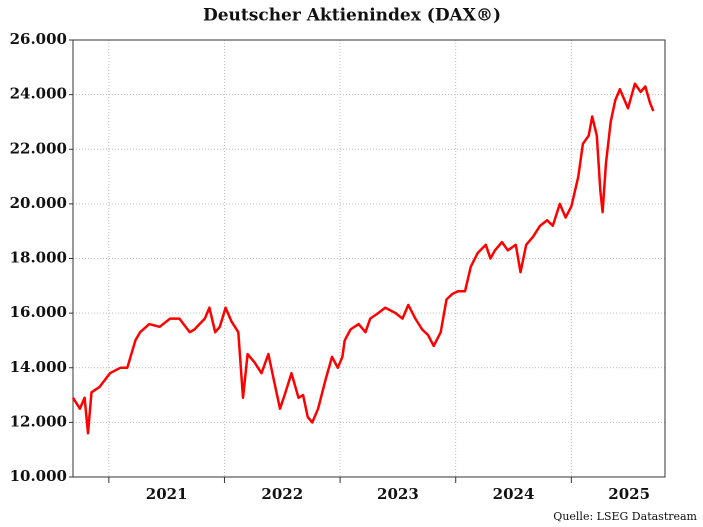 Image resolution: width=703 pixels, height=527 pixels. Describe the element at coordinates (167, 494) in the screenshot. I see `x-tick-label: 2021` at that location.